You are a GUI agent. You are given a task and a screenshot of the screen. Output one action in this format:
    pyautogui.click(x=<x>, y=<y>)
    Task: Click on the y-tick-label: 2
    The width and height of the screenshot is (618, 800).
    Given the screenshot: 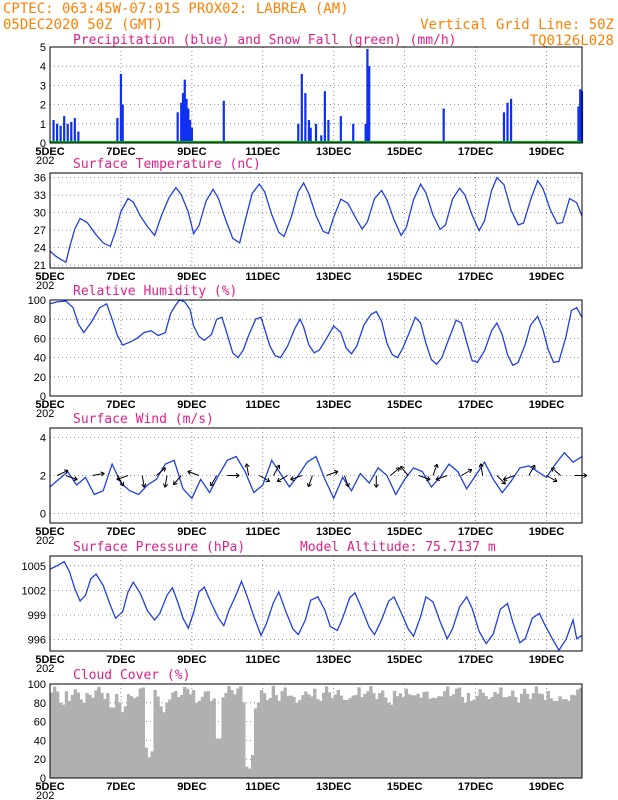 What is the action you would take?
    pyautogui.click(x=43, y=477)
    